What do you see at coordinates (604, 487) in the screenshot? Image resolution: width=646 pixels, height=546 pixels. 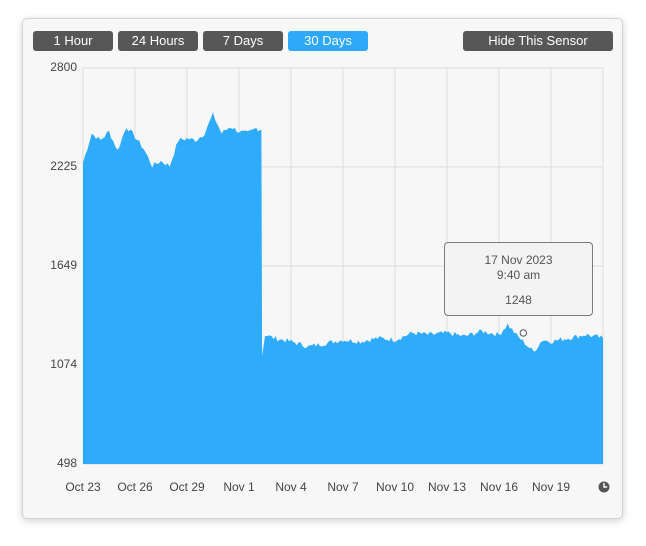 I see `clock-icon` at bounding box center [604, 487].